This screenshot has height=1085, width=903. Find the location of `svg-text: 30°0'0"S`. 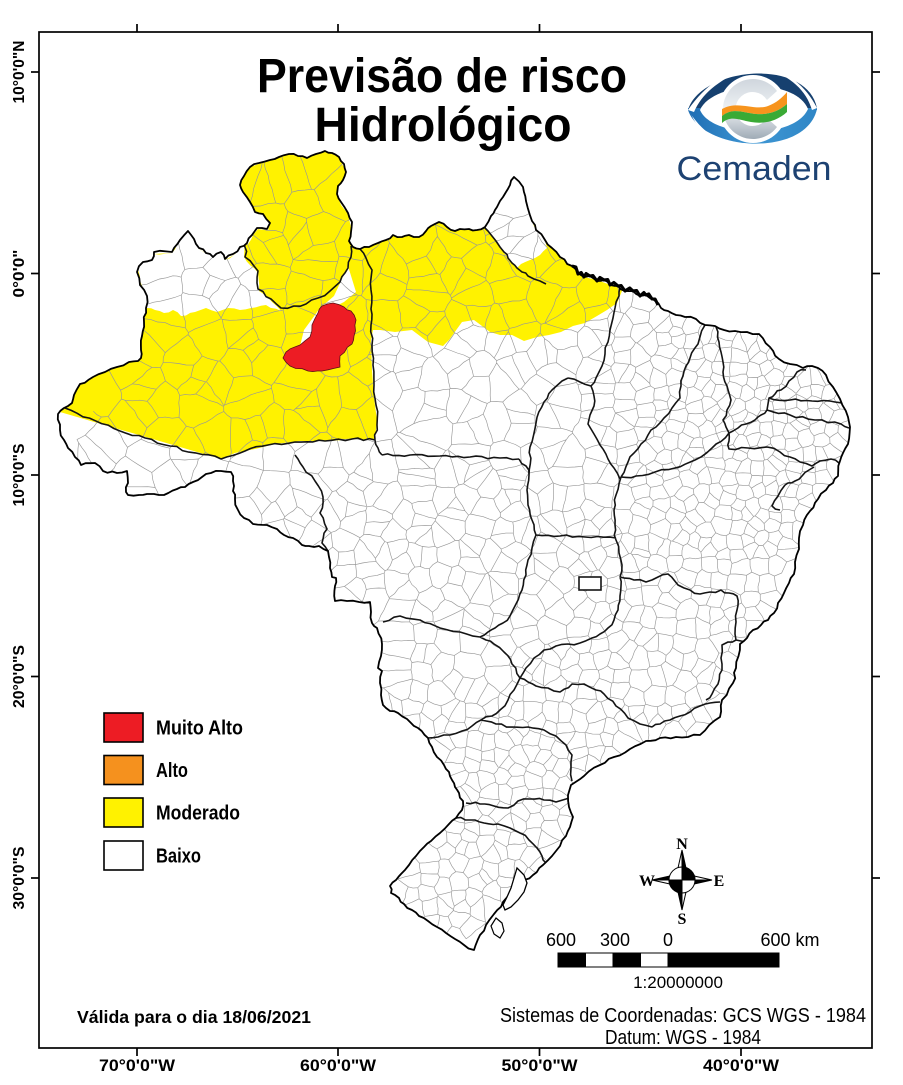

svg-text: 30°0'0"S is located at coordinates (19, 878).